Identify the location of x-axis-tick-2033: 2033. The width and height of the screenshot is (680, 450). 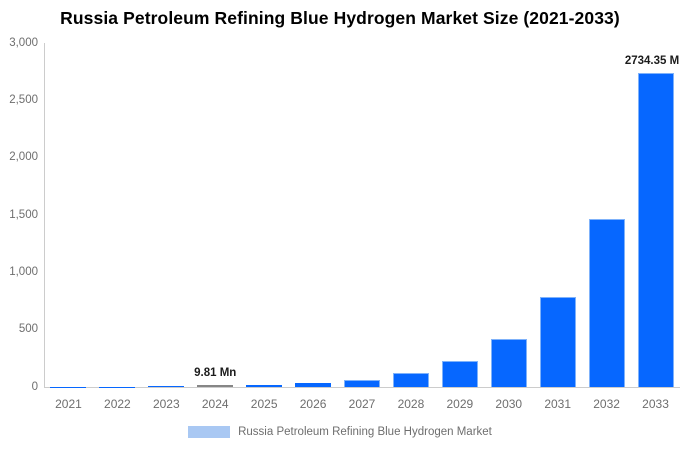
(655, 404).